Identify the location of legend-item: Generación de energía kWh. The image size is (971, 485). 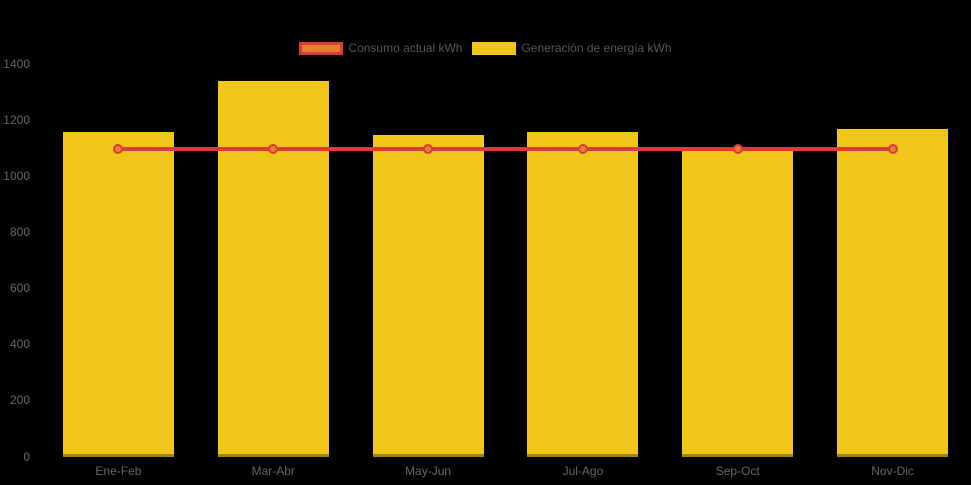
(572, 48).